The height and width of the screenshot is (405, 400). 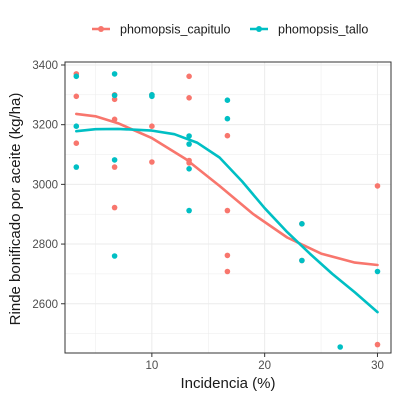 I want to click on legend-label: phomopsis_tallo, so click(x=323, y=30).